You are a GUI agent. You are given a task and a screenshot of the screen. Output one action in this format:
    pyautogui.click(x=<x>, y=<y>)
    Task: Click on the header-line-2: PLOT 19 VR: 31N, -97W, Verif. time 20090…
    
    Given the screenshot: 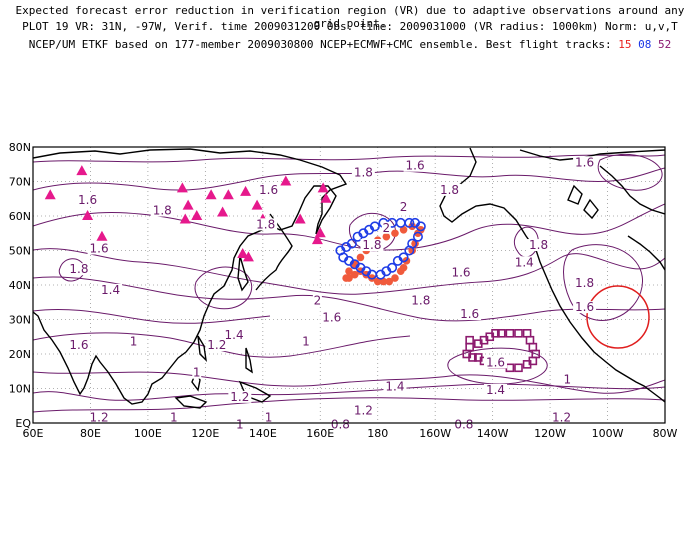 What is the action you would take?
    pyautogui.click(x=350, y=26)
    